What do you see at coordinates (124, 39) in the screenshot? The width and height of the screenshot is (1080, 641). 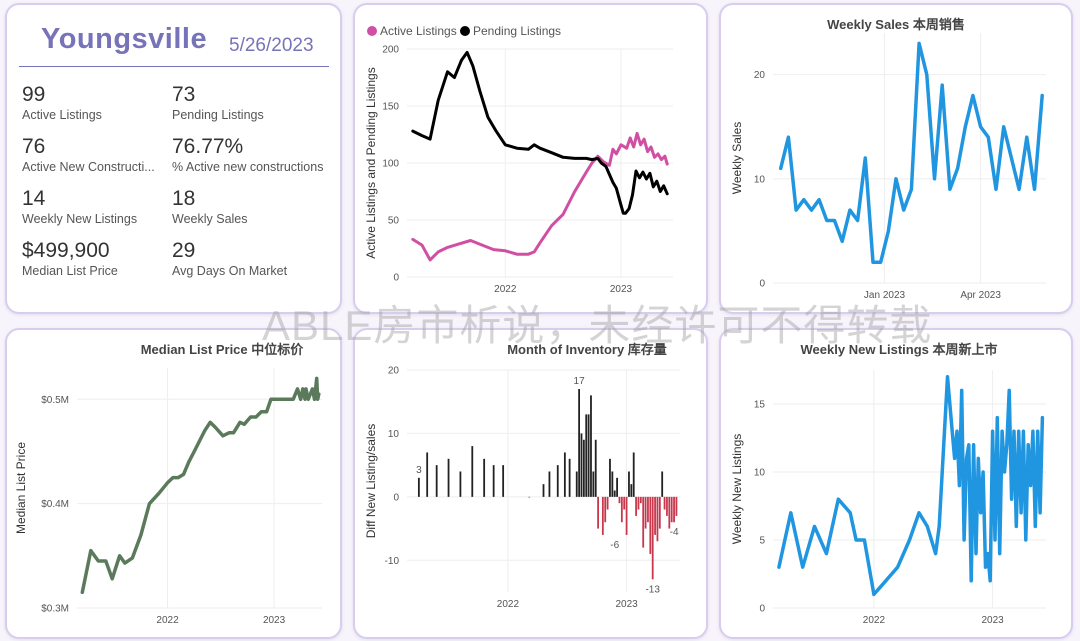 I see `city-title: Youngsville` at bounding box center [124, 39].